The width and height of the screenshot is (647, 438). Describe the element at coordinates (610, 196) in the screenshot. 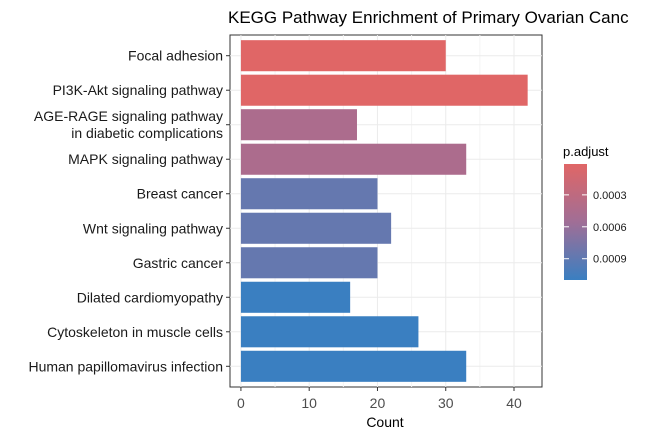

I see `legend-tick-label: 0.0003` at that location.